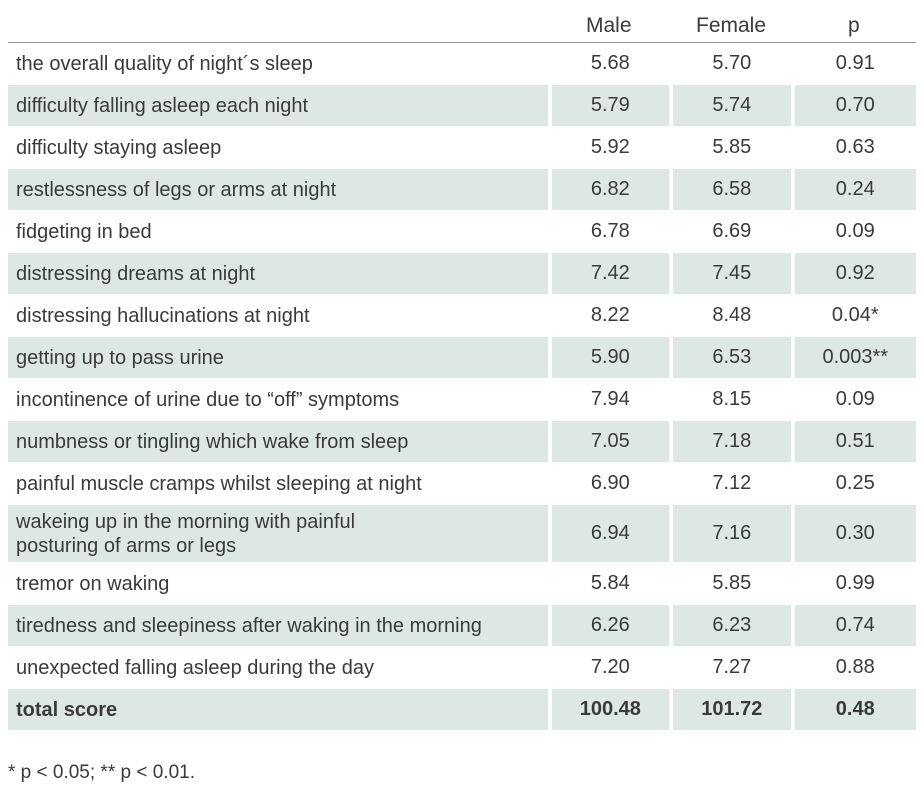 Image resolution: width=924 pixels, height=800 pixels. I want to click on p-value: 0.51, so click(855, 441).